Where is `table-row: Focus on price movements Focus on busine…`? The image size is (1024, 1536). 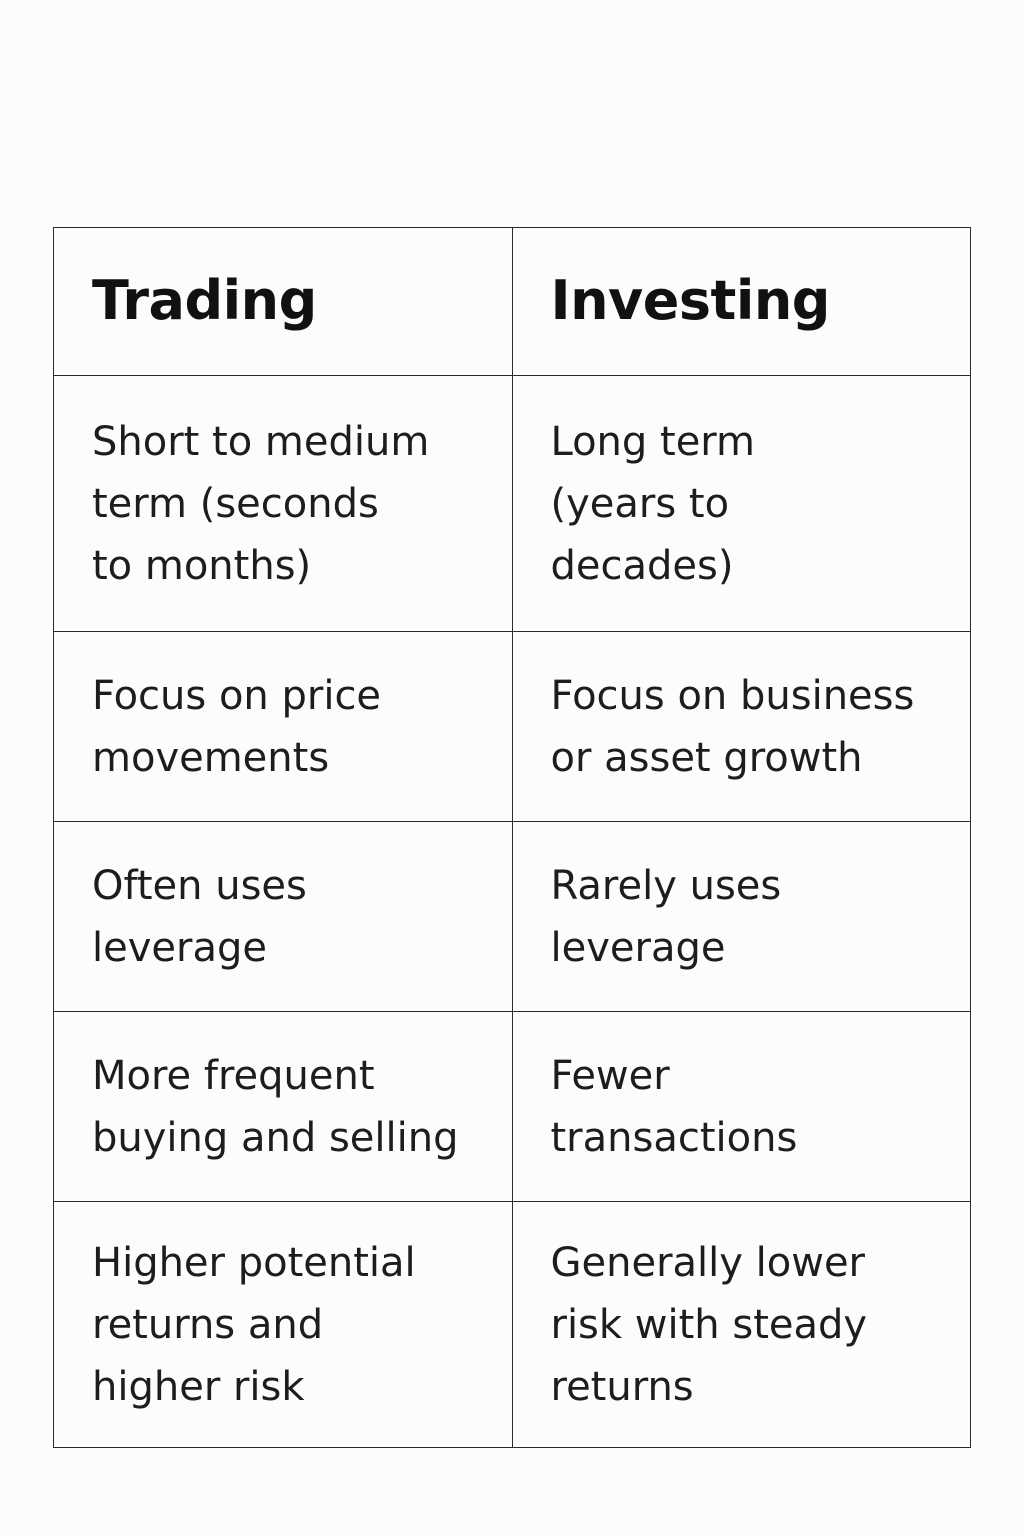
table-row: Focus on price movements Focus on busine… is located at coordinates (512, 727).